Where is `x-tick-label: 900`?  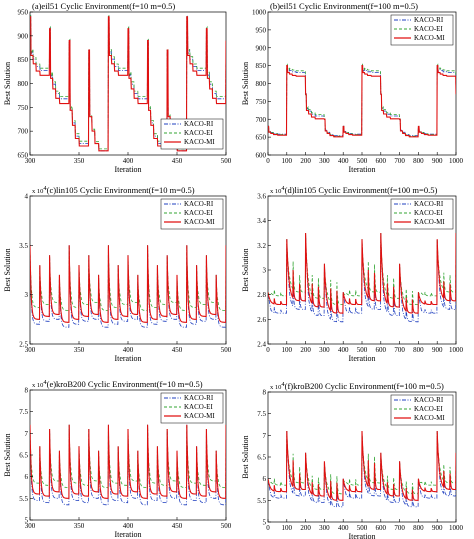
x-tick-label: 900 is located at coordinates (437, 350).